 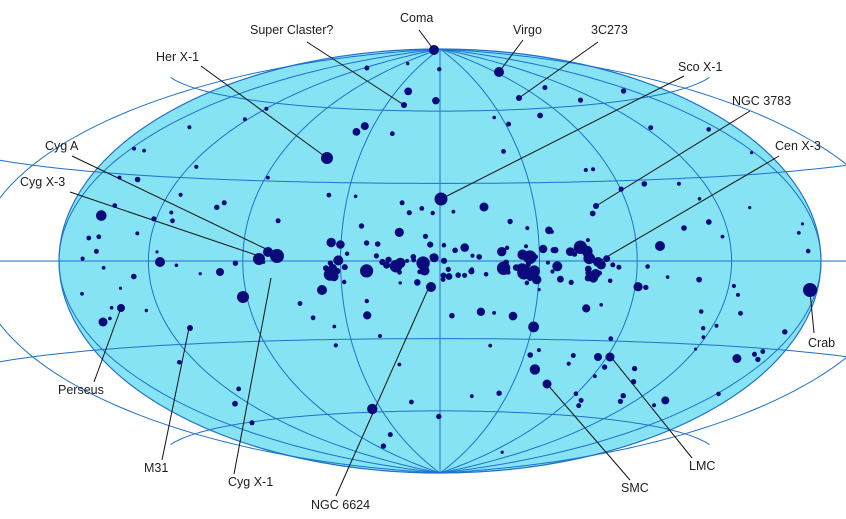 What do you see at coordinates (340, 505) in the screenshot?
I see `label-ngc6624: NGC 6624` at bounding box center [340, 505].